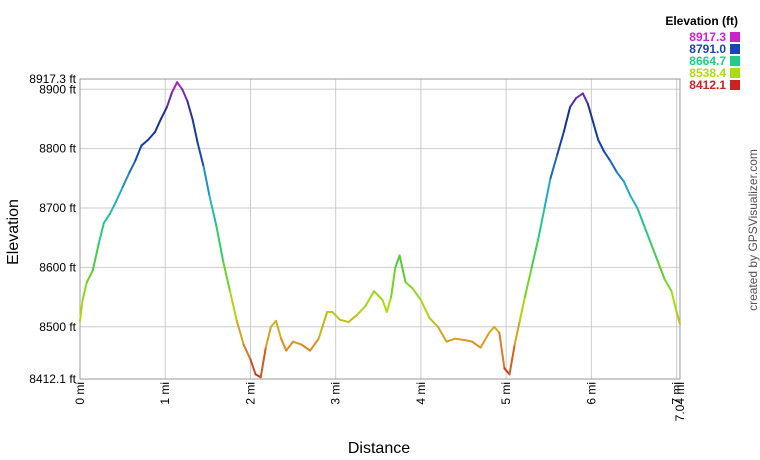 Image resolution: width=760 pixels, height=460 pixels. I want to click on y-tick-label: 8917.3 ft, so click(52, 79).